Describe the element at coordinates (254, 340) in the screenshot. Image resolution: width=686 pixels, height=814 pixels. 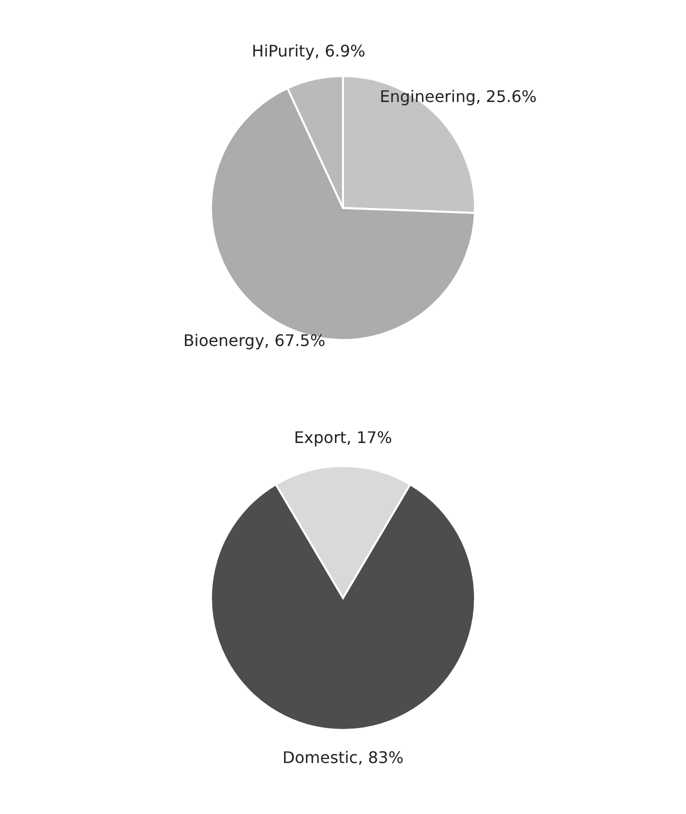
I see `slice-label: Bioenergy, 67.5%` at that location.